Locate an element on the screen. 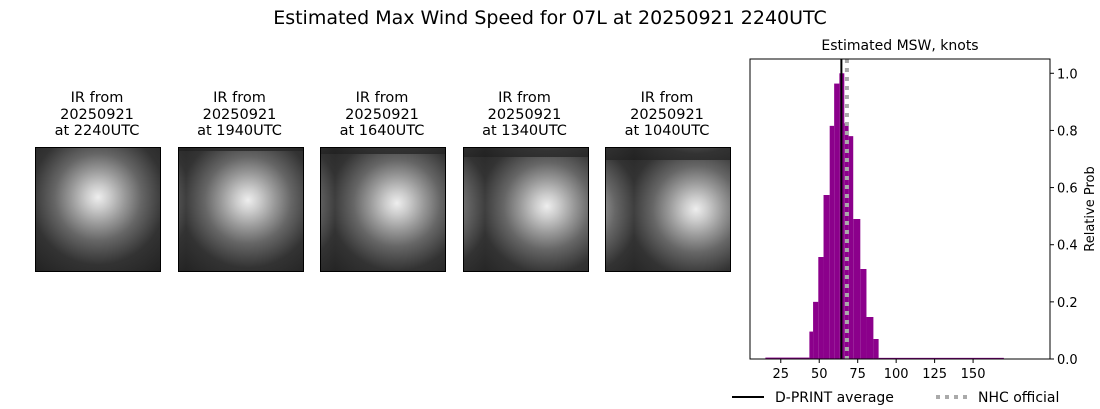 This screenshot has height=409, width=1100. y-axis-label: Relative Prob is located at coordinates (1090, 208).